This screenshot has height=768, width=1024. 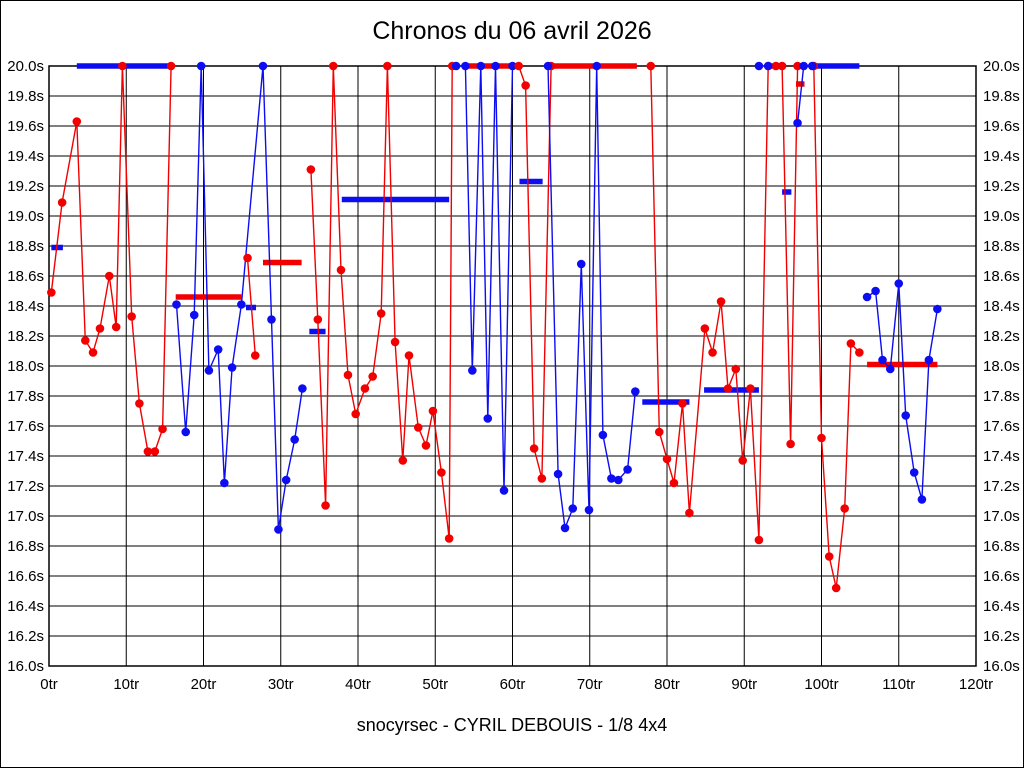 What do you see at coordinates (25, 516) in the screenshot?
I see `y-tick-label-left: 17.0s` at bounding box center [25, 516].